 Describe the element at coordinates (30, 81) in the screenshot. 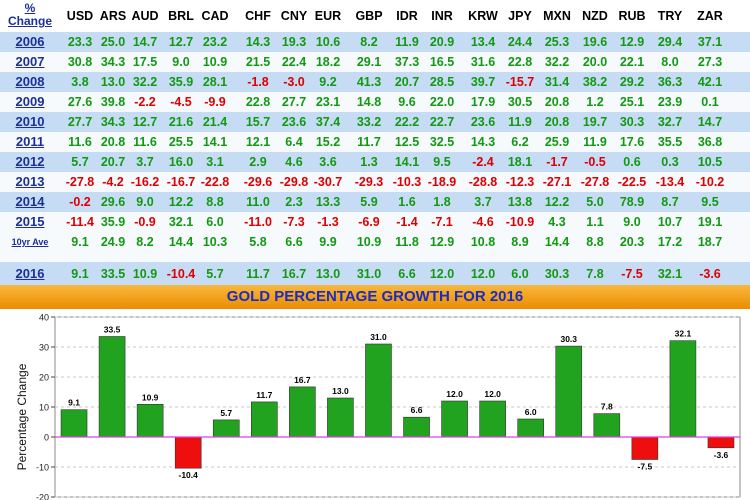

I see `year-link: 2008` at that location.